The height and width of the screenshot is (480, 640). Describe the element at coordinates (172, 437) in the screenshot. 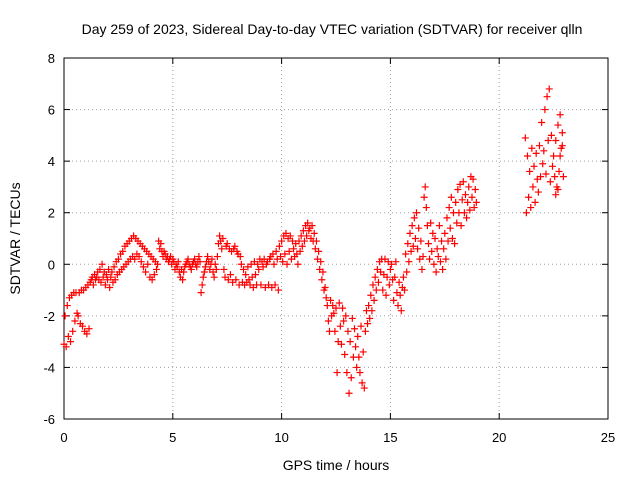

I see `x-tick-label: 5` at that location.